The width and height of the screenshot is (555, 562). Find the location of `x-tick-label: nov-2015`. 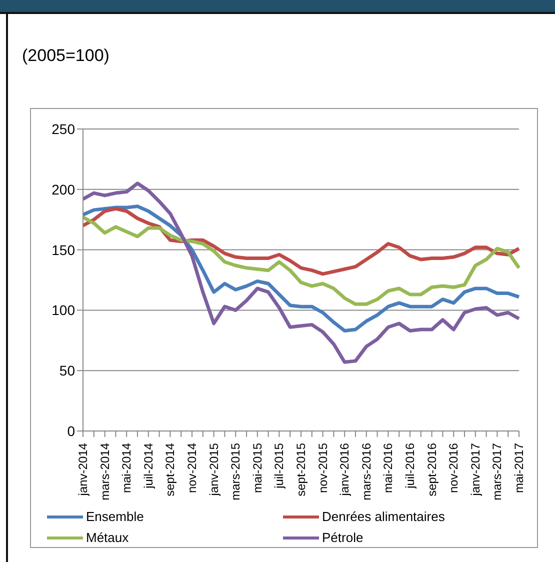

x-tick-label: nov-2015 is located at coordinates (323, 468).